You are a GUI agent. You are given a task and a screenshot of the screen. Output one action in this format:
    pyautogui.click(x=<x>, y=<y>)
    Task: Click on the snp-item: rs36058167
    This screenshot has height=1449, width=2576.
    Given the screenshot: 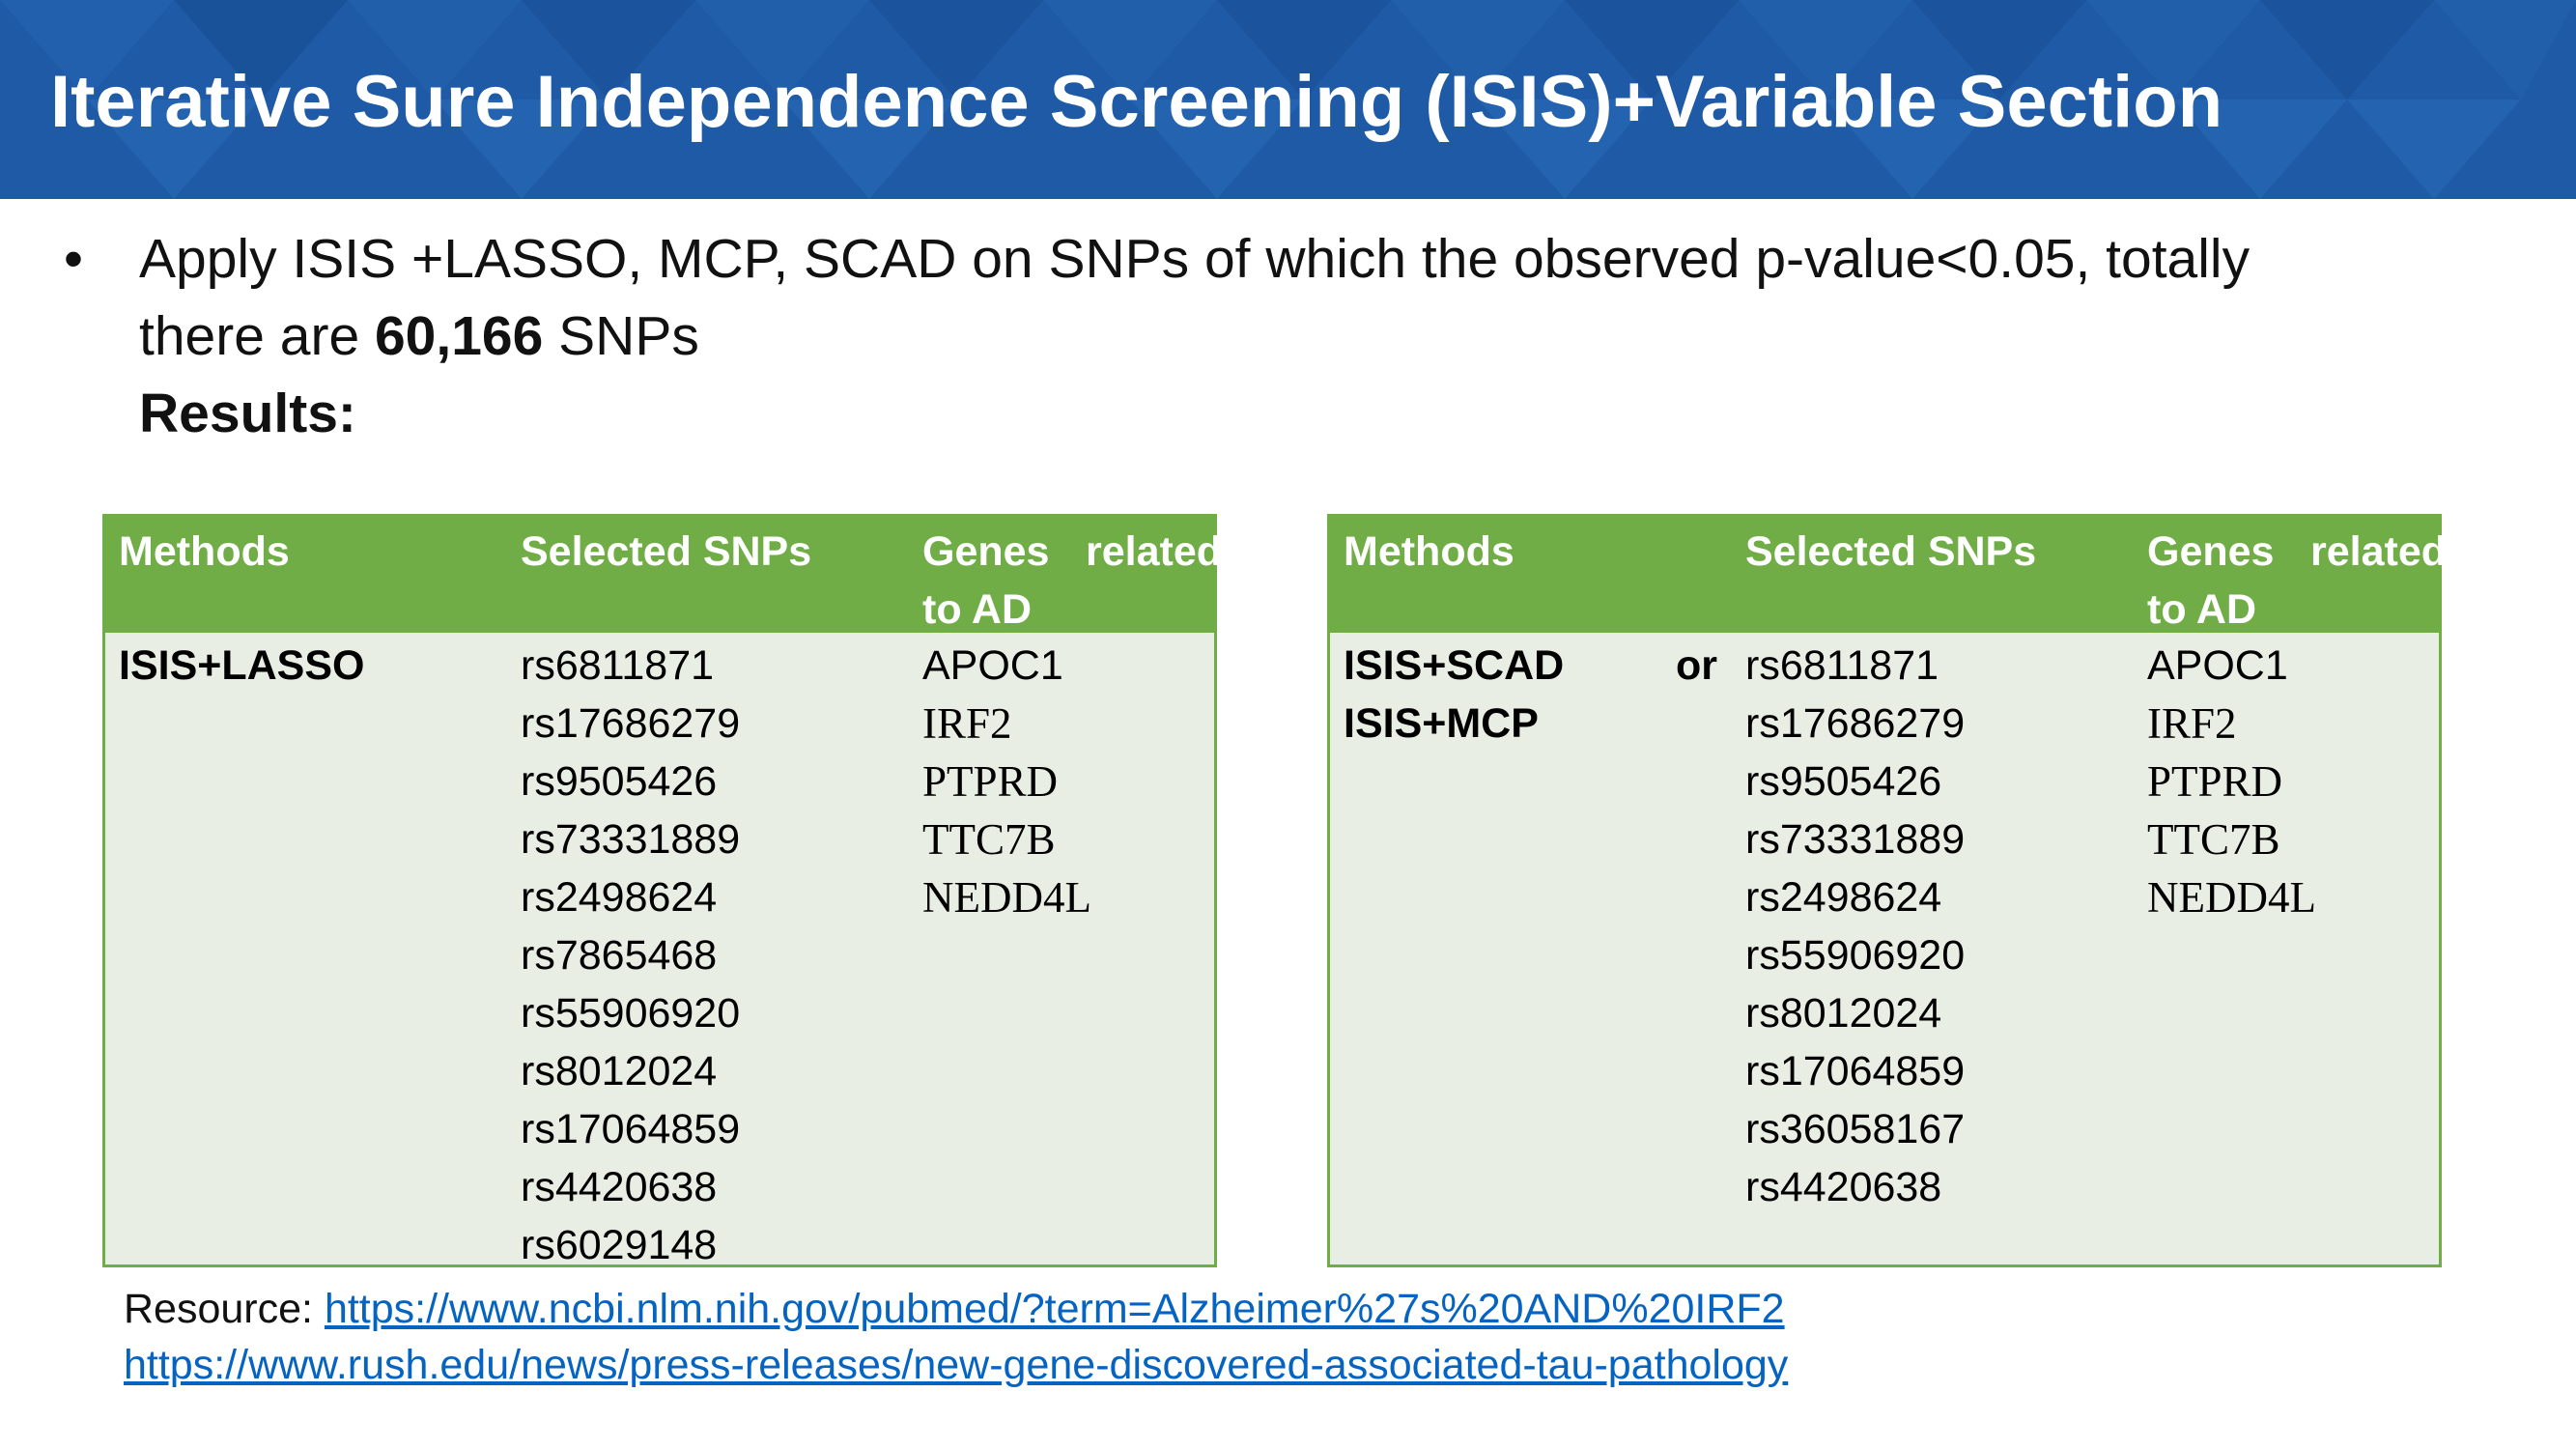 What is the action you would take?
    pyautogui.click(x=1855, y=1129)
    